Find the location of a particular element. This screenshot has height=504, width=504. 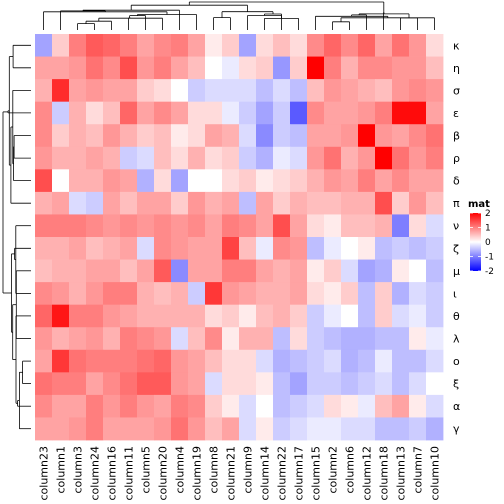

column-label: column12 is located at coordinates (367, 473).